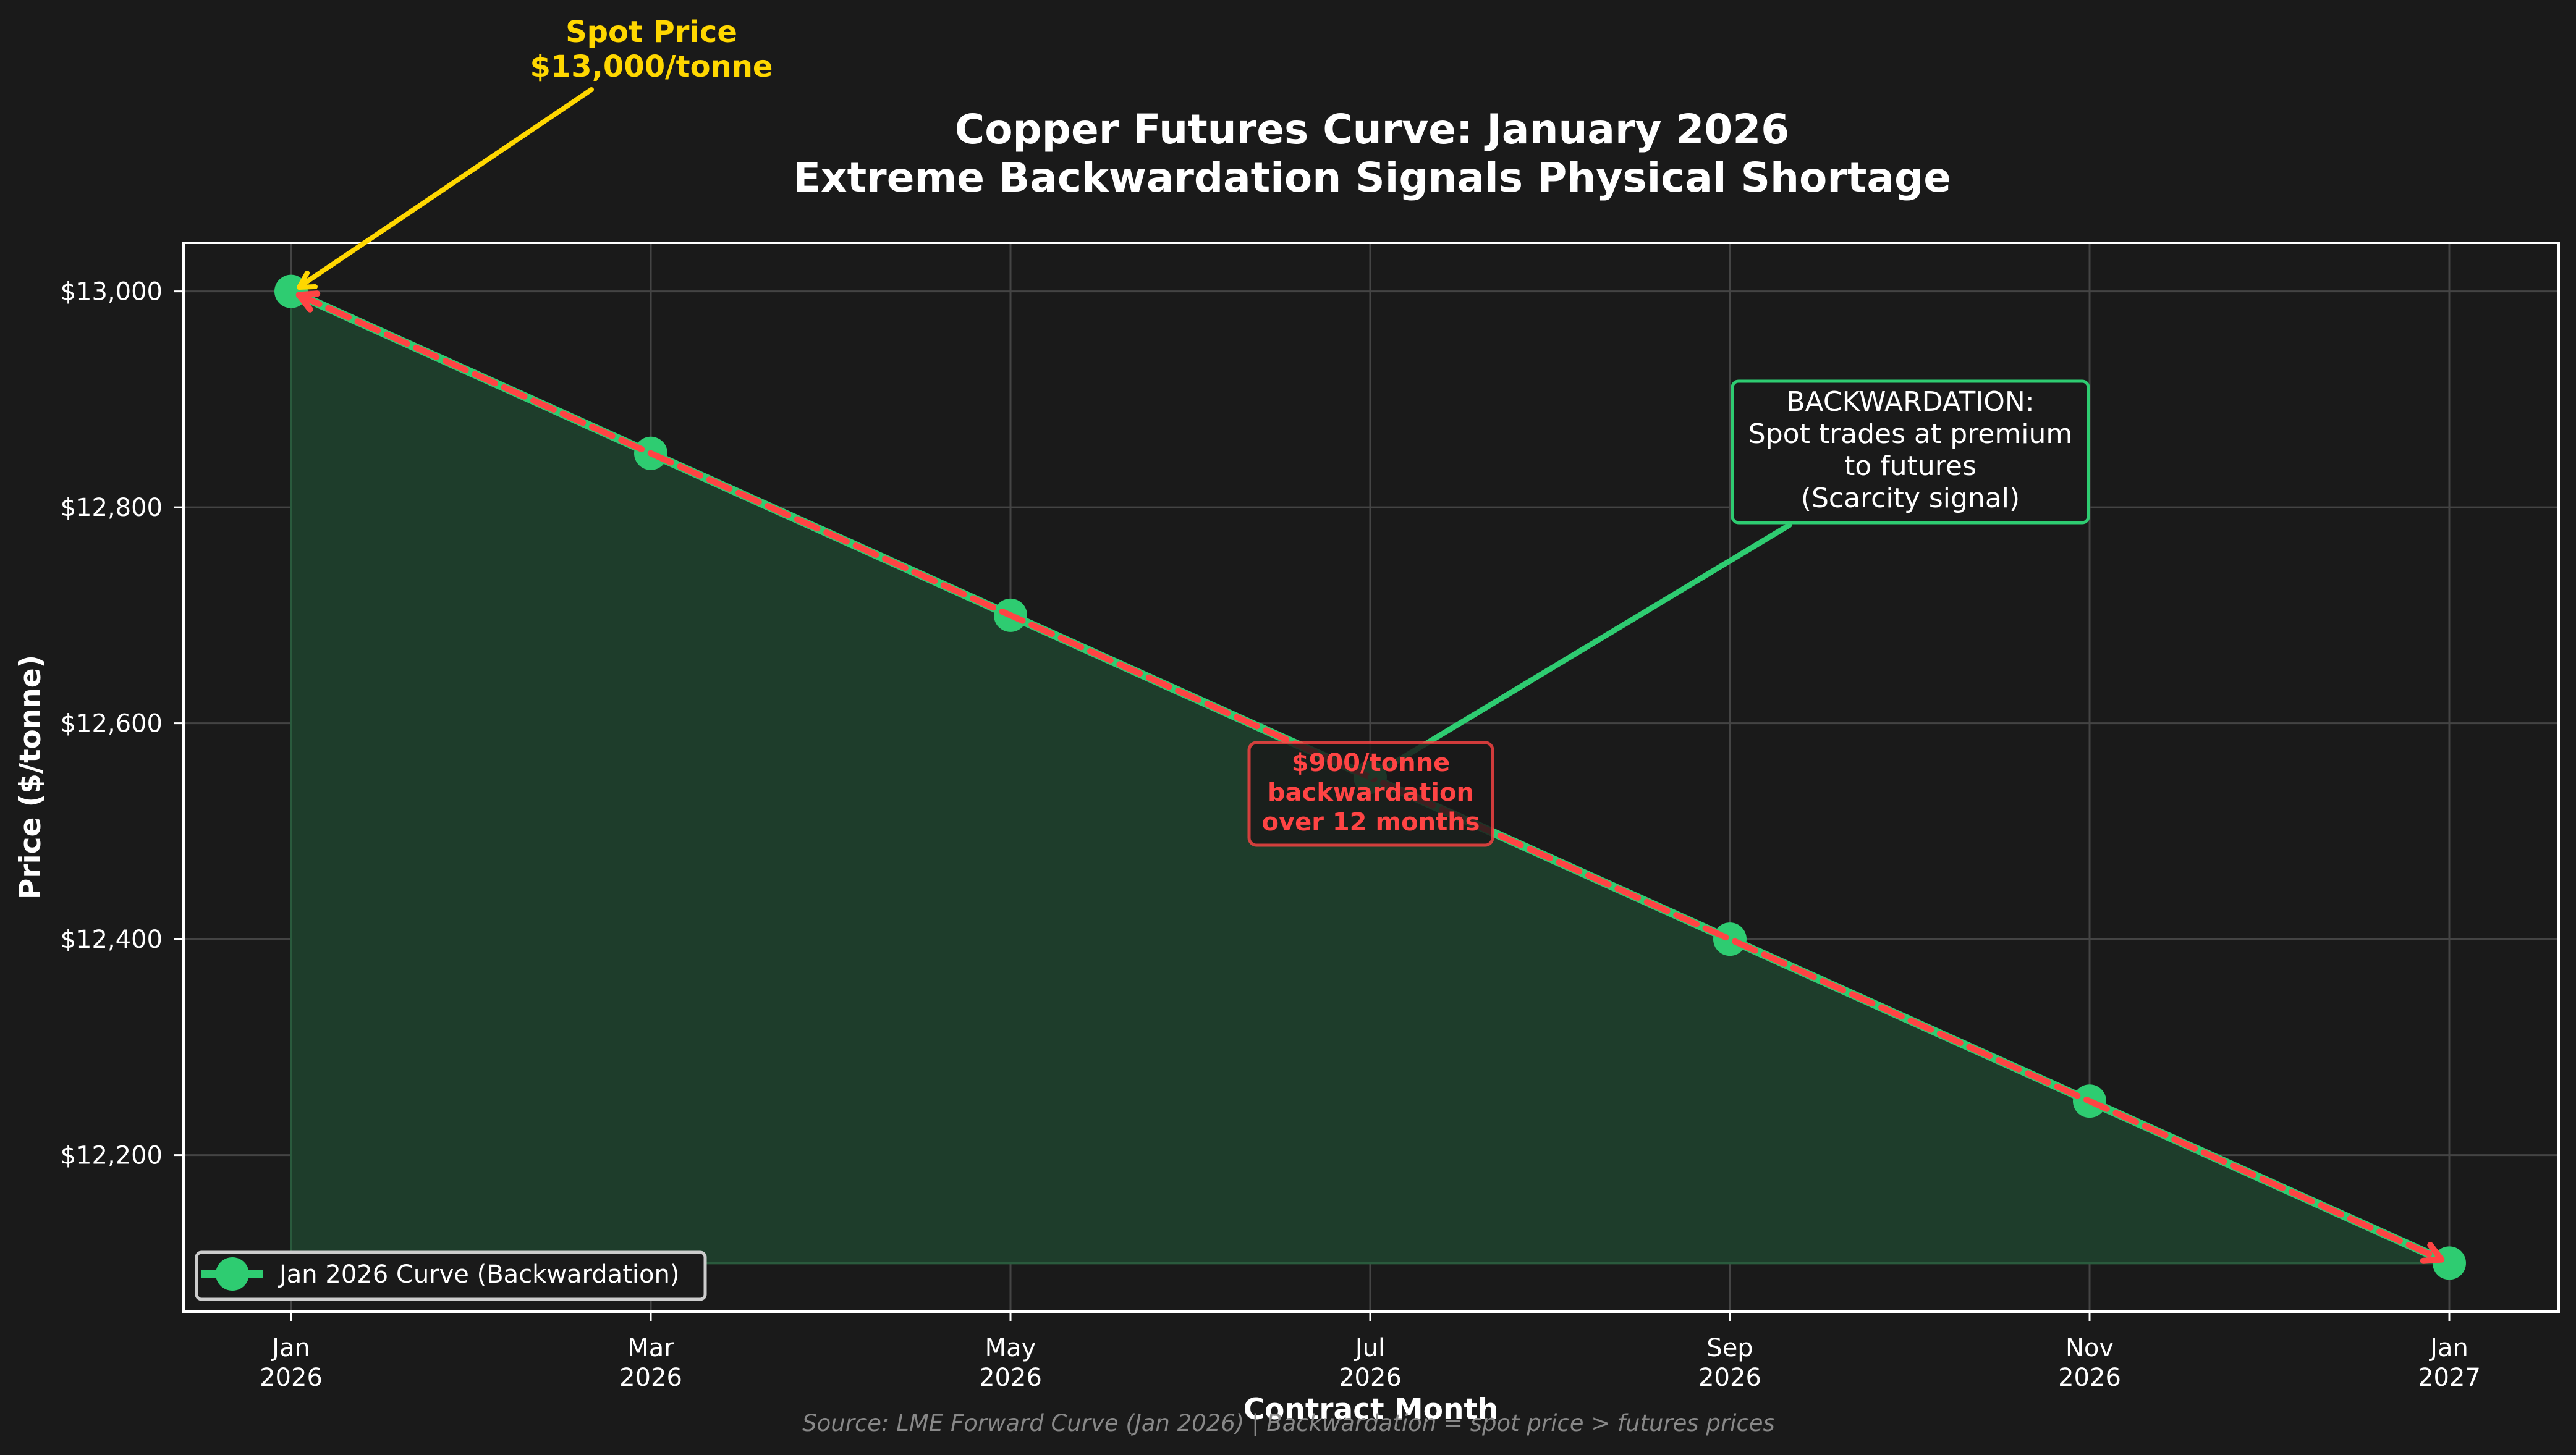 The image size is (2576, 1455). What do you see at coordinates (446, 188) in the screenshot?
I see `spot-arrow-shaft` at bounding box center [446, 188].